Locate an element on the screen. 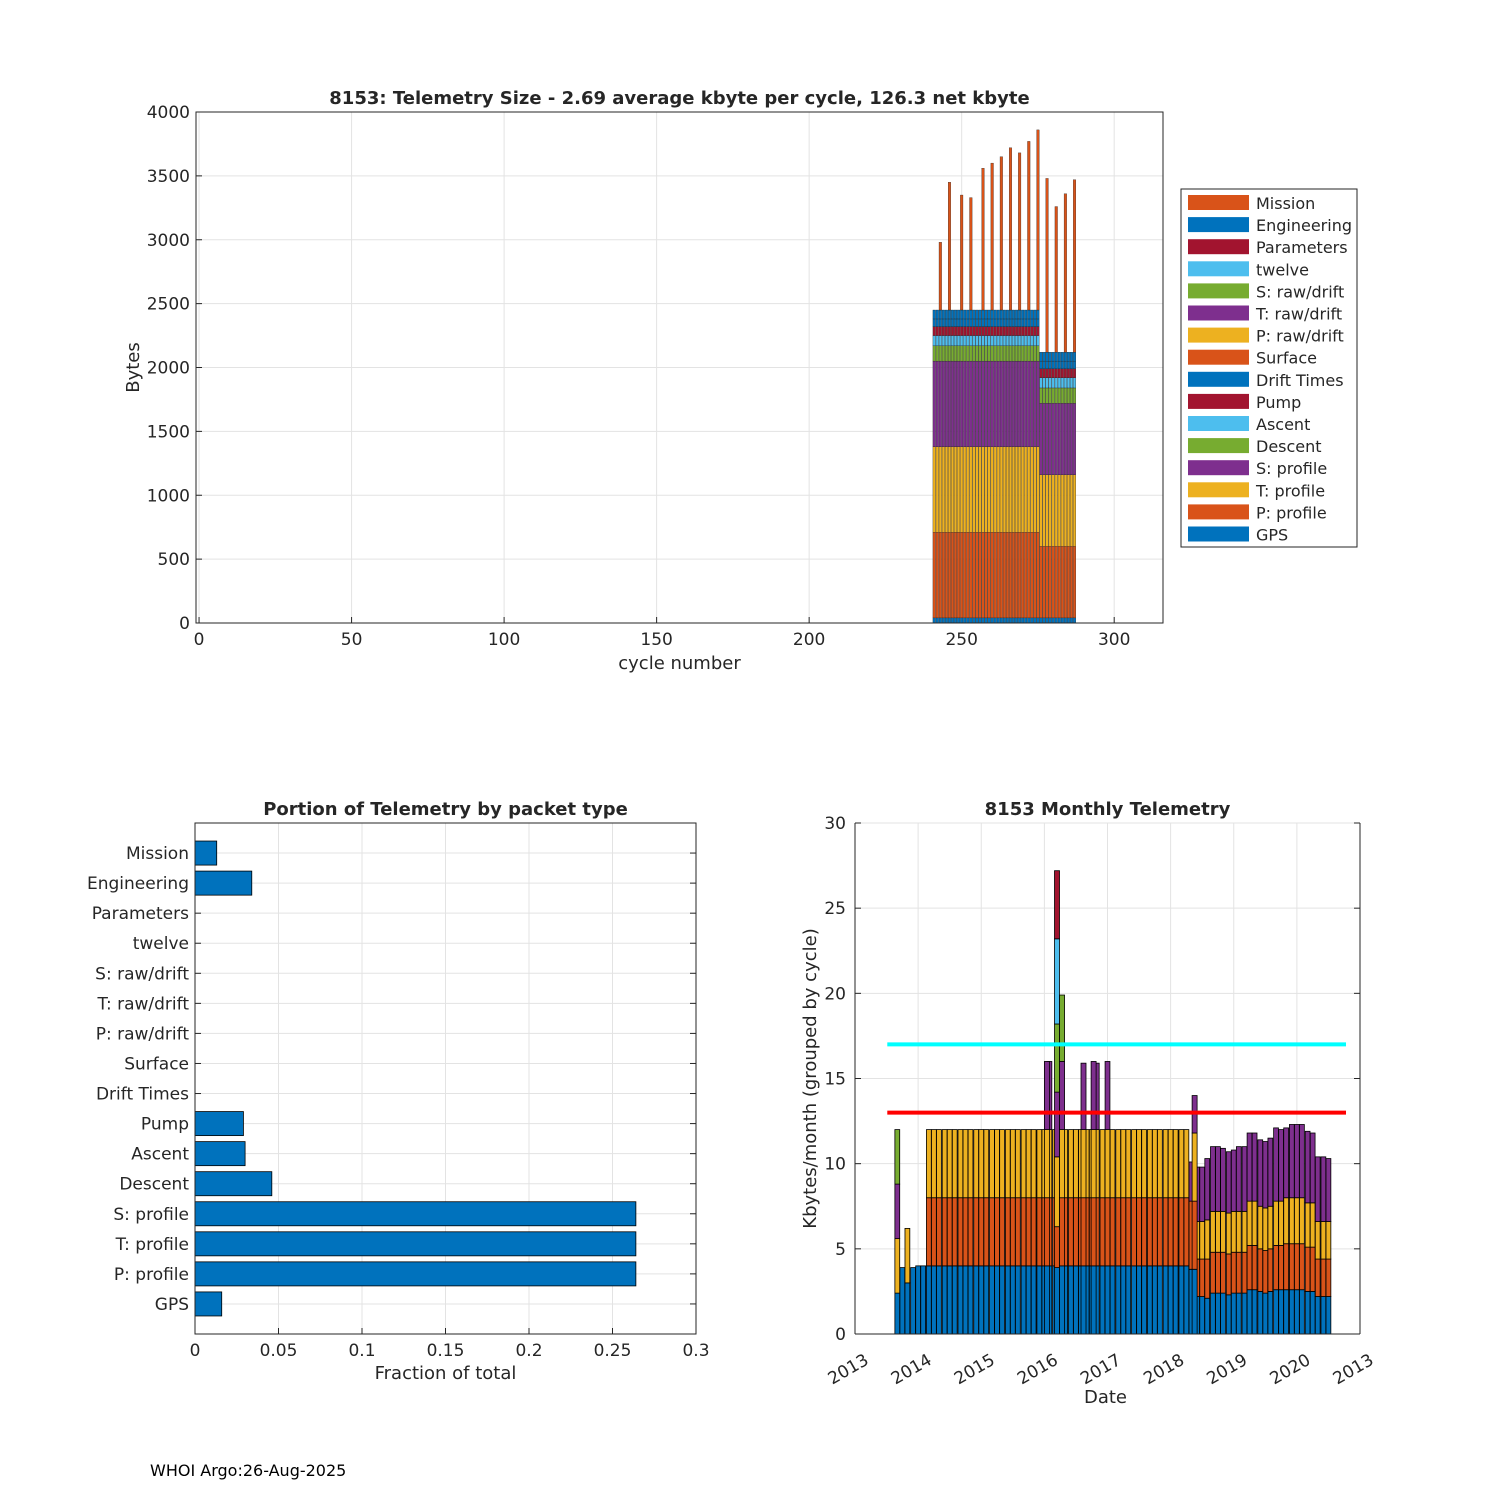  x-tick-label: 2015 is located at coordinates (974, 1369).